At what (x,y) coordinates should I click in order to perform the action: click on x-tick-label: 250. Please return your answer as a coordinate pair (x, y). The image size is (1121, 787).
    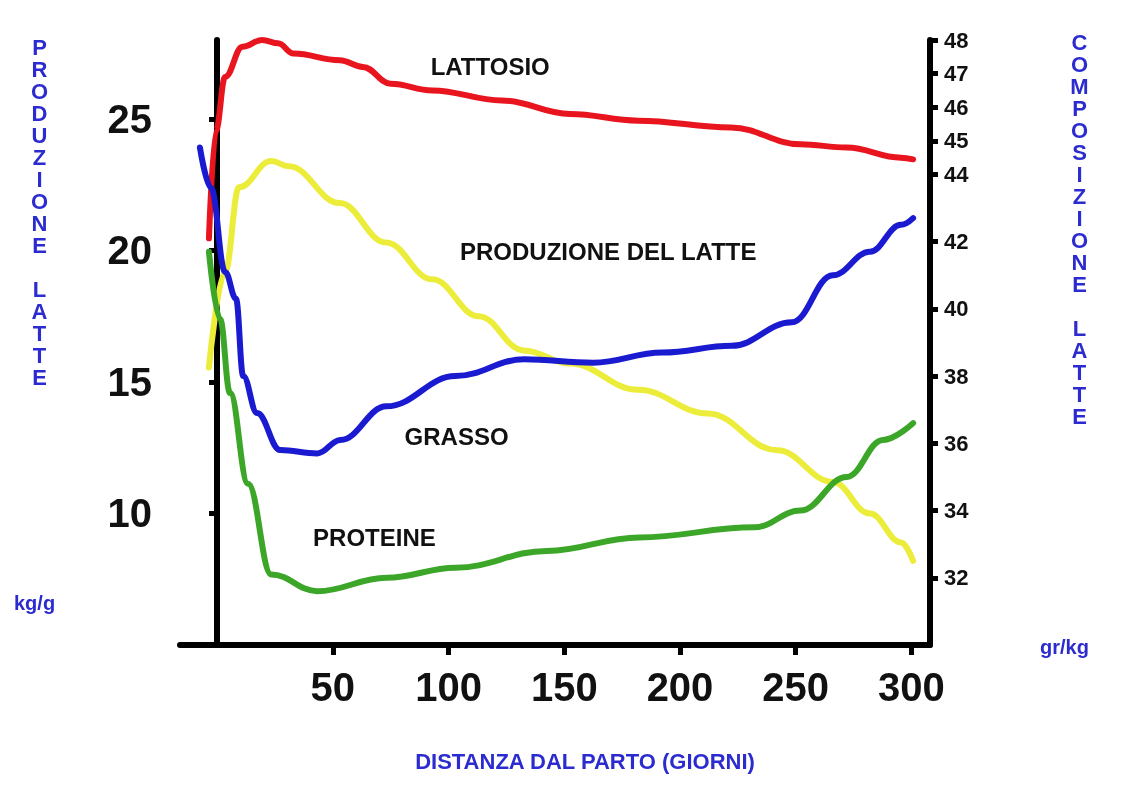
    Looking at the image, I should click on (796, 687).